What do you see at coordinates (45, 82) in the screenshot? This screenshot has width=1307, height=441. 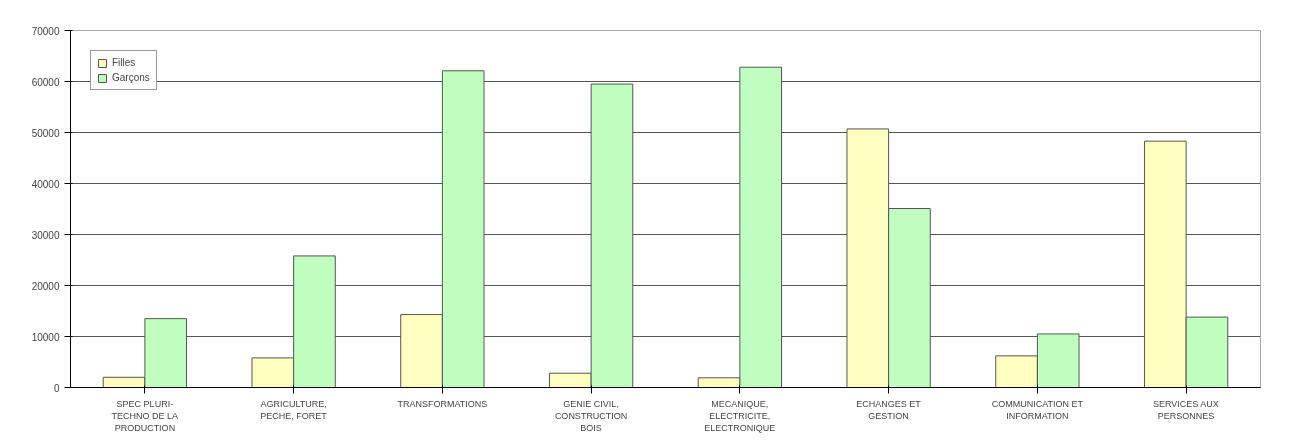 I see `y-tick-label: 60000` at bounding box center [45, 82].